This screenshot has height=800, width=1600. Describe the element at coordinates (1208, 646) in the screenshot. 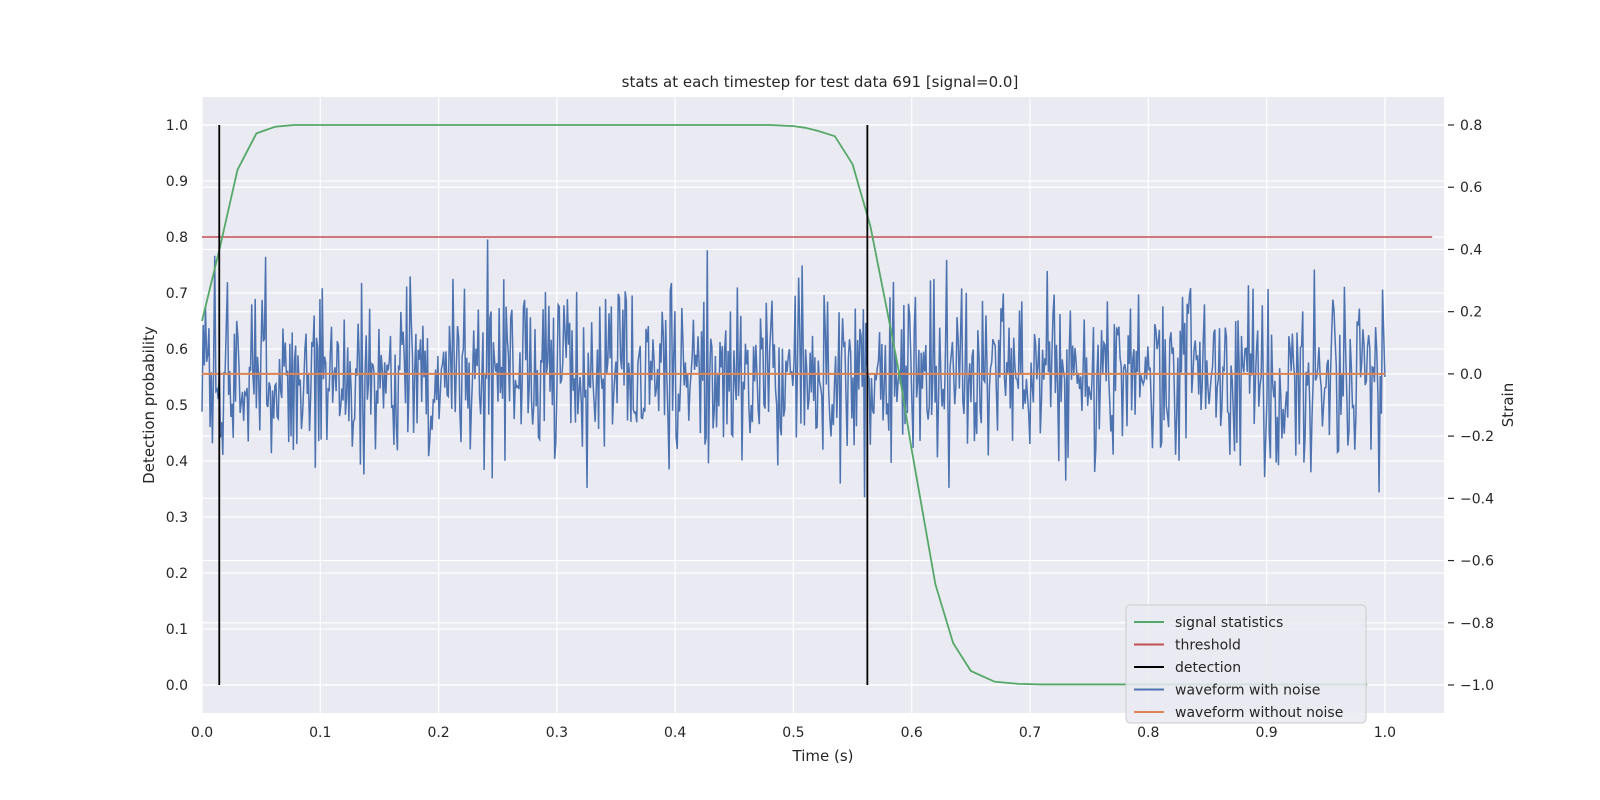

I see `legend-label: threshold` at that location.